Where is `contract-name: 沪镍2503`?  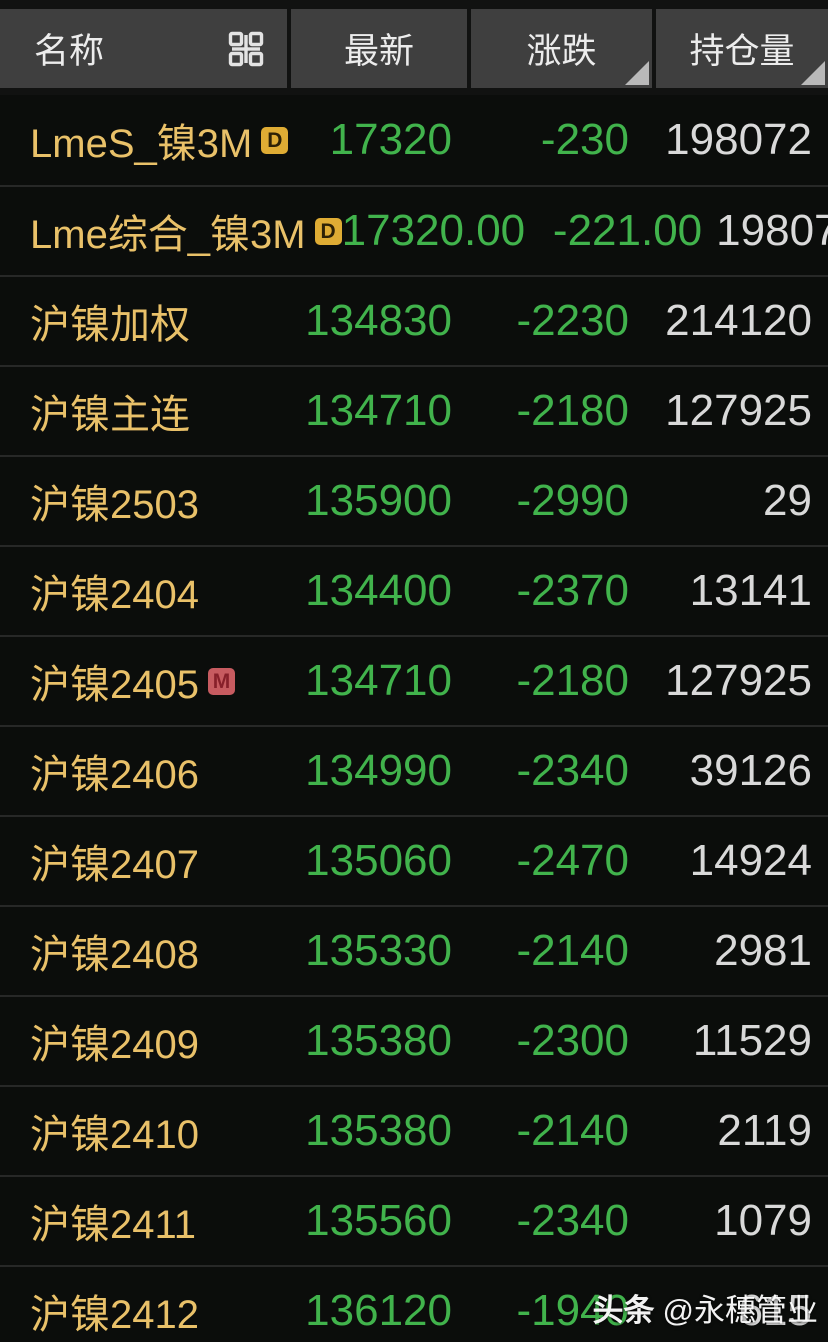 contract-name: 沪镍2503 is located at coordinates (114, 505).